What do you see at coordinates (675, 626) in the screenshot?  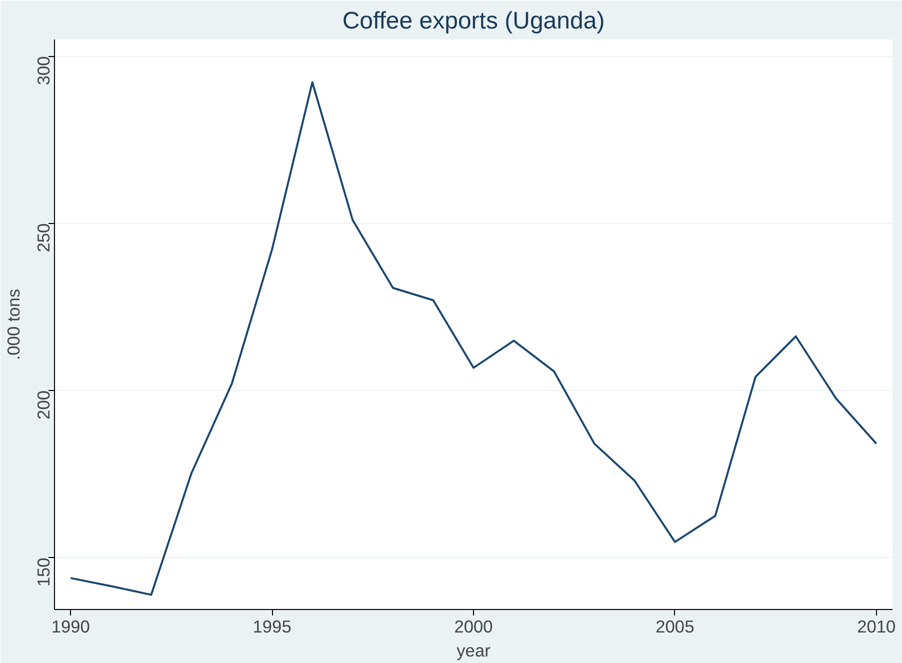 I see `x-tick-label: 2005` at bounding box center [675, 626].